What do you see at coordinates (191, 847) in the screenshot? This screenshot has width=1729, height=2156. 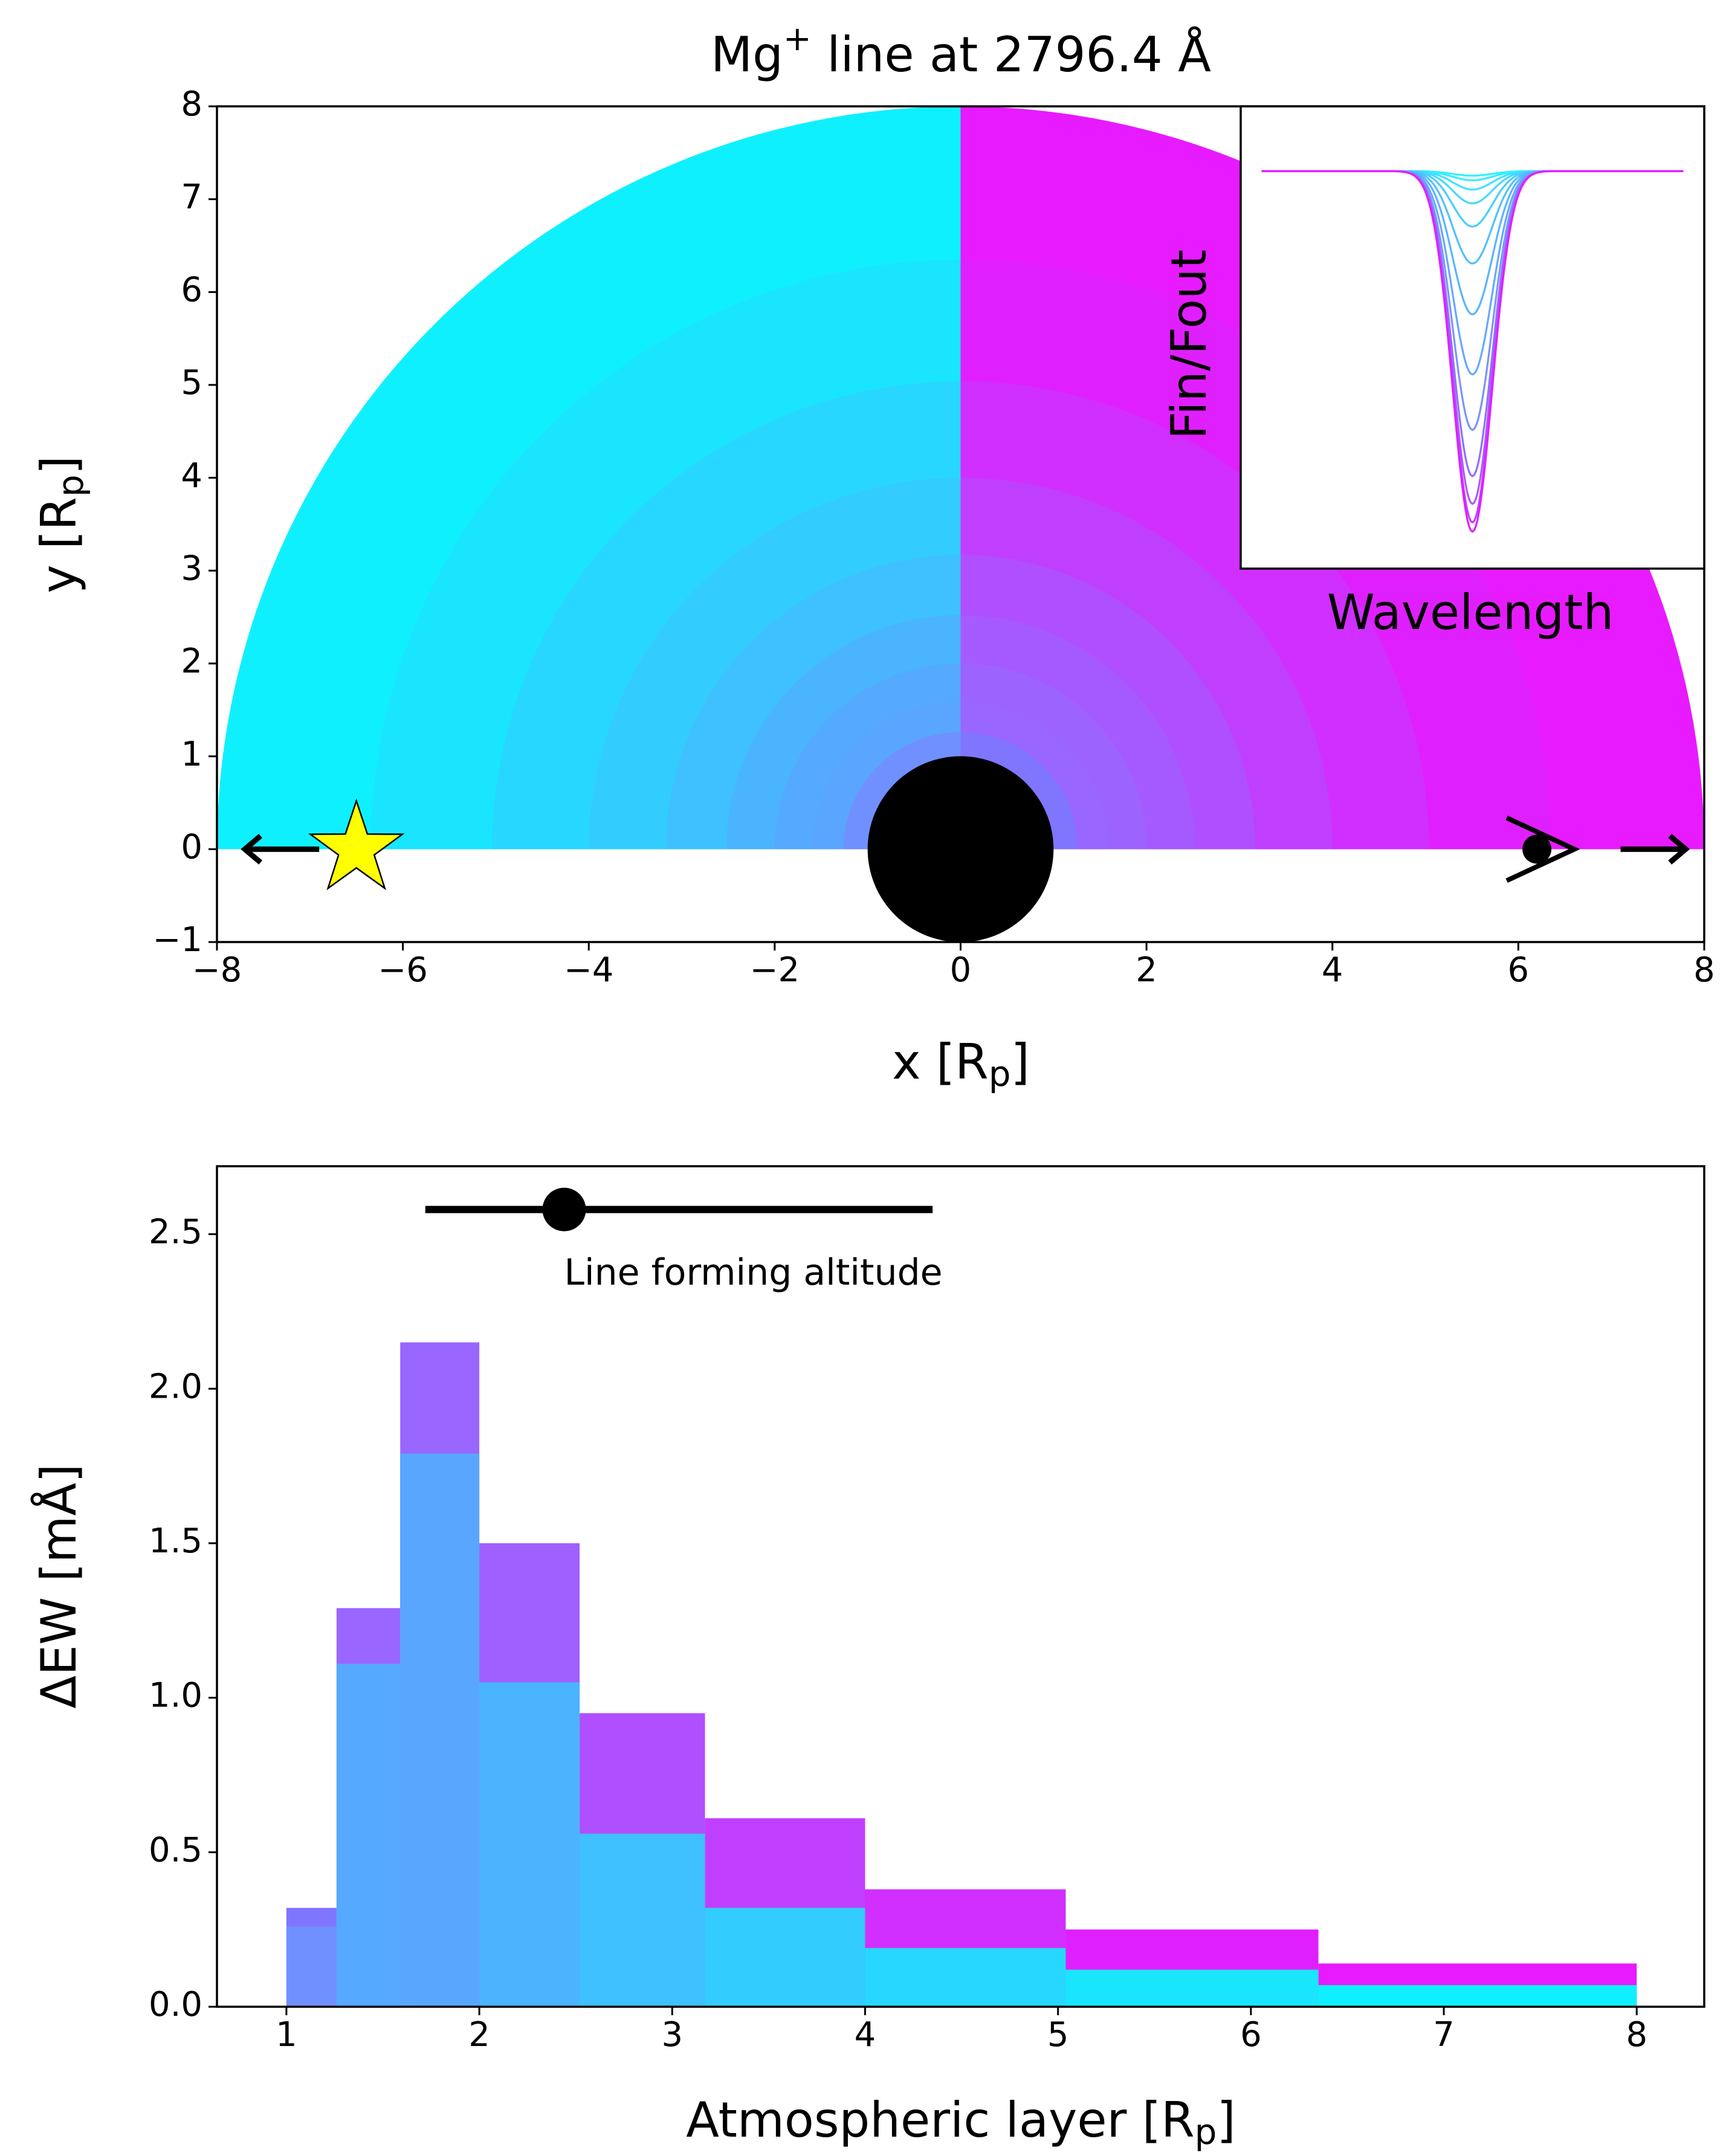 I see `y-tick-label: 0` at bounding box center [191, 847].